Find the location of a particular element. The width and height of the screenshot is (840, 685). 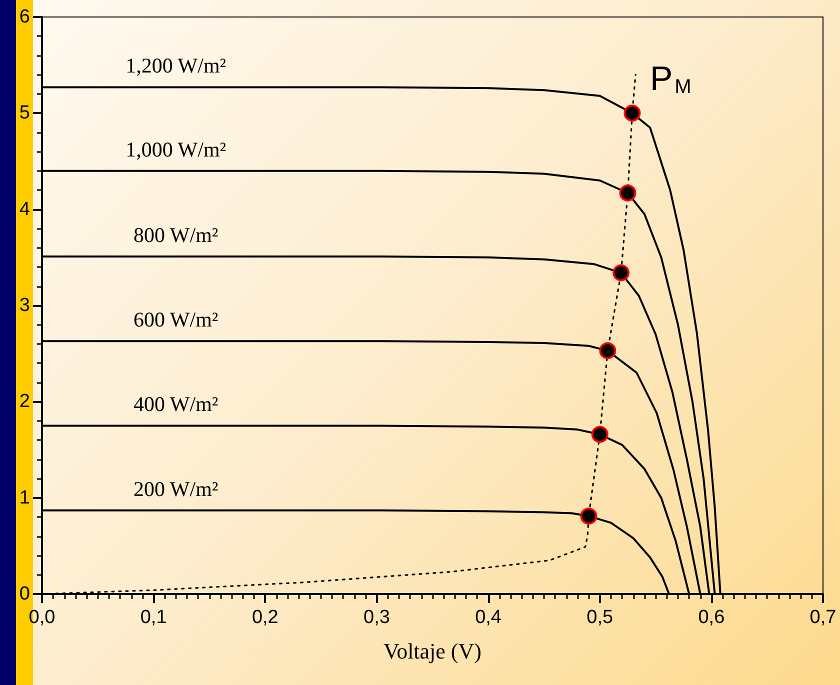

y-tick-label: 2 is located at coordinates (24, 401).